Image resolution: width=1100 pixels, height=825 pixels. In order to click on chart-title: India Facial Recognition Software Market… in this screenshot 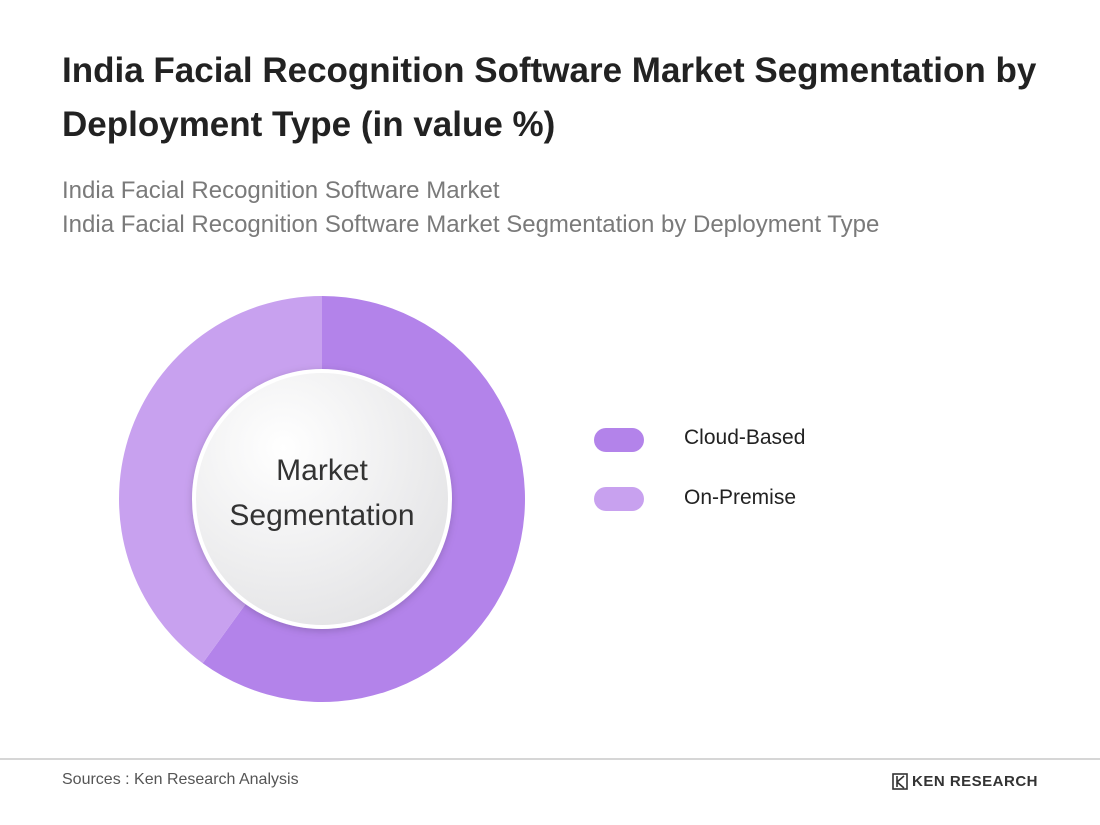, I will do `click(549, 97)`.